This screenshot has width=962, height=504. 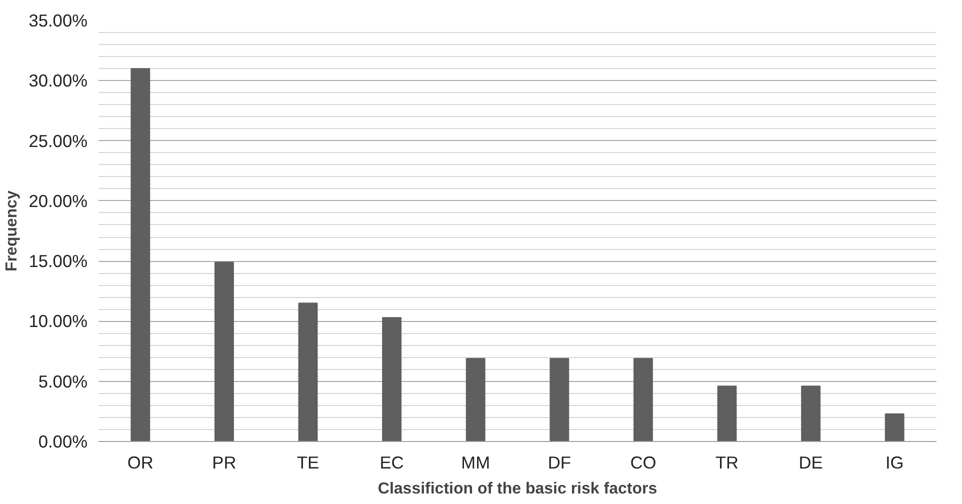 What do you see at coordinates (559, 462) in the screenshot?
I see `x-tick-label: DF` at bounding box center [559, 462].